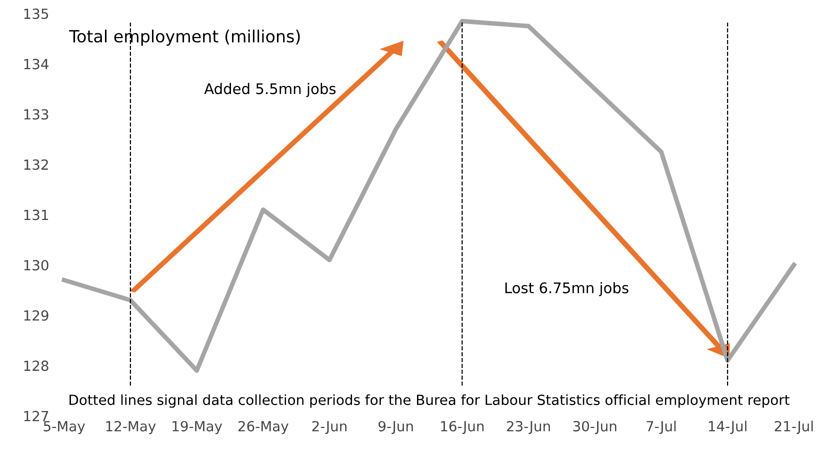 This screenshot has height=452, width=833. I want to click on x-tick-label: 26-May, so click(263, 427).